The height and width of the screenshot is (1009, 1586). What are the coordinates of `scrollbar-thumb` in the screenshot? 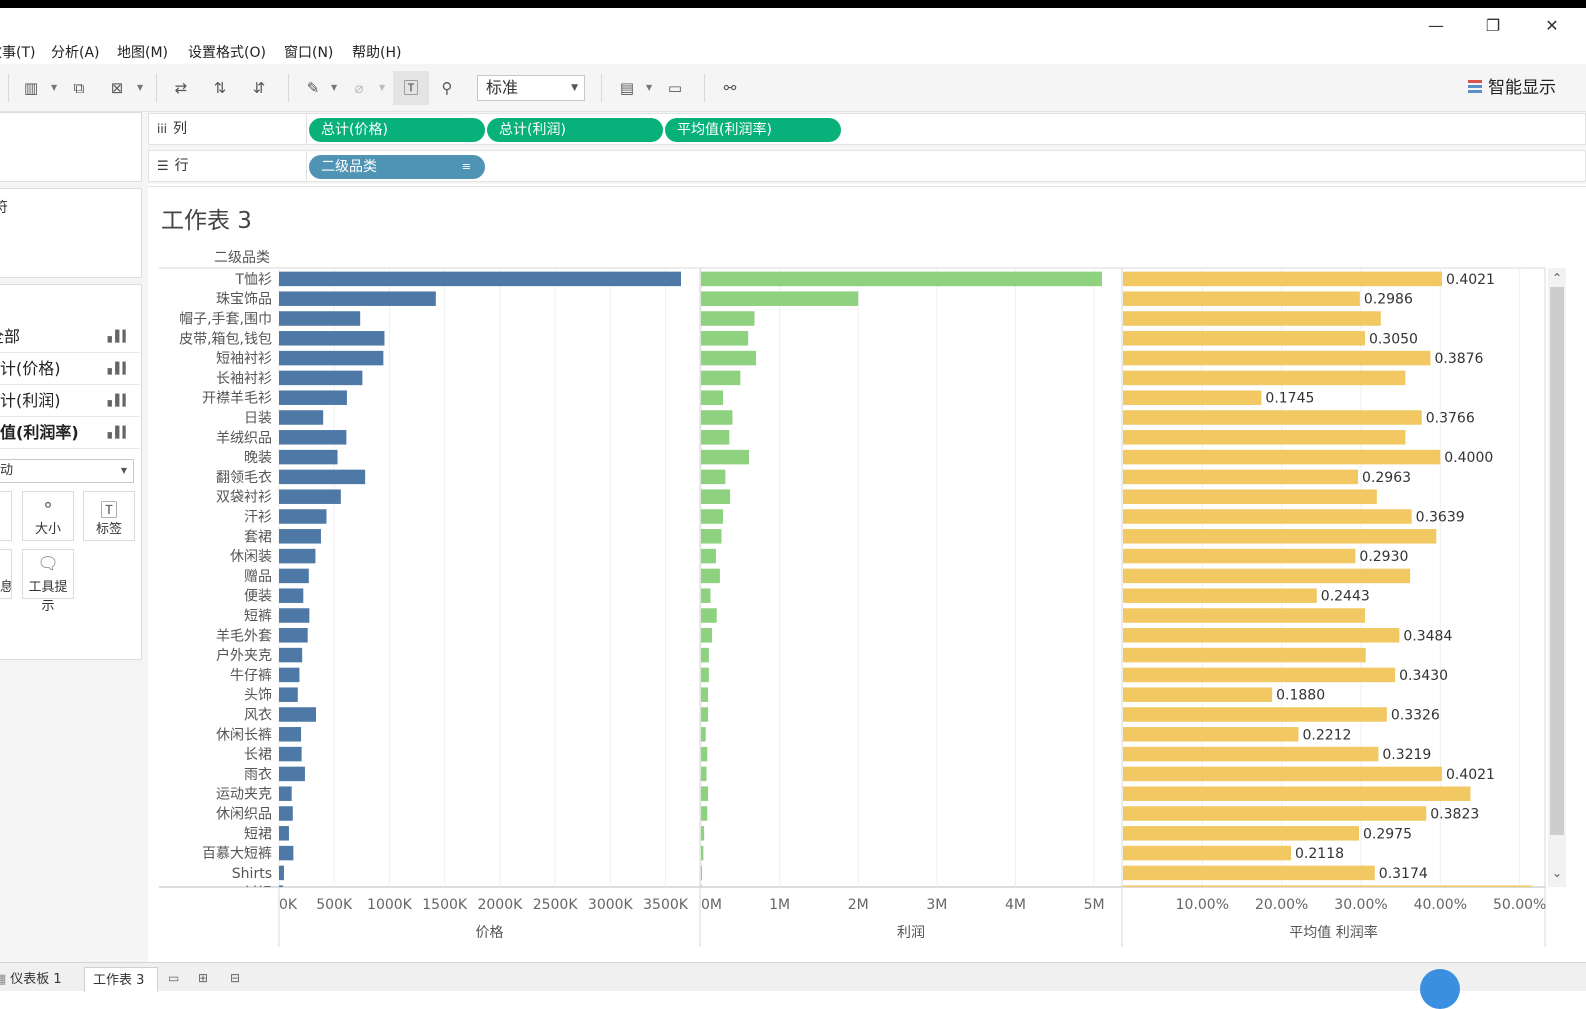 It's located at (1557, 561).